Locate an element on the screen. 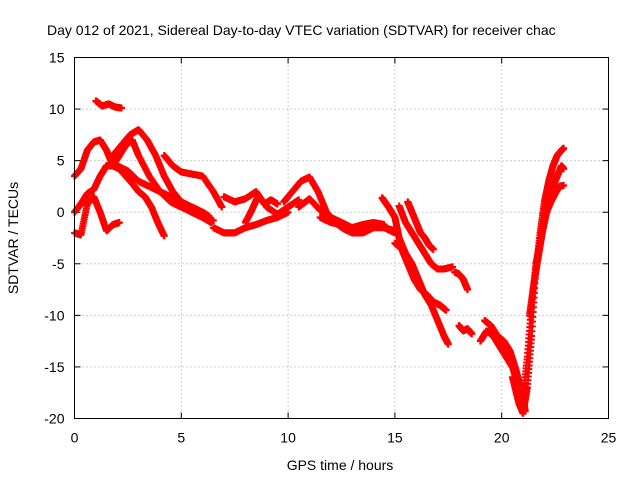  series-seg-q is located at coordinates (420, 225).